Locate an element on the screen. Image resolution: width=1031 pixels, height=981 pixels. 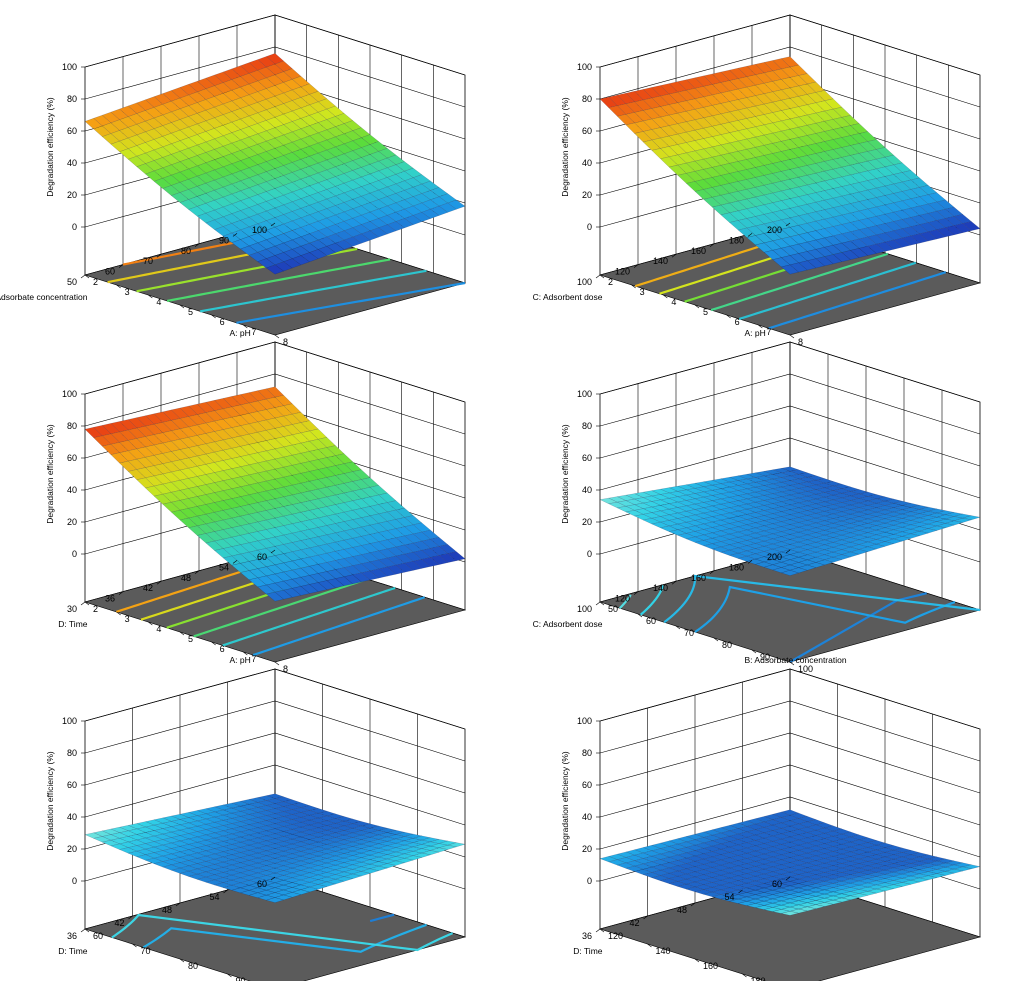
x-tick-label: 160 is located at coordinates (710, 966).